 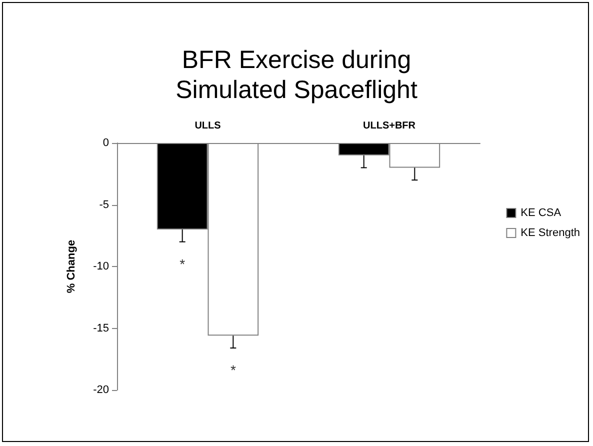 I want to click on y-tick-label: -15, so click(x=101, y=328).